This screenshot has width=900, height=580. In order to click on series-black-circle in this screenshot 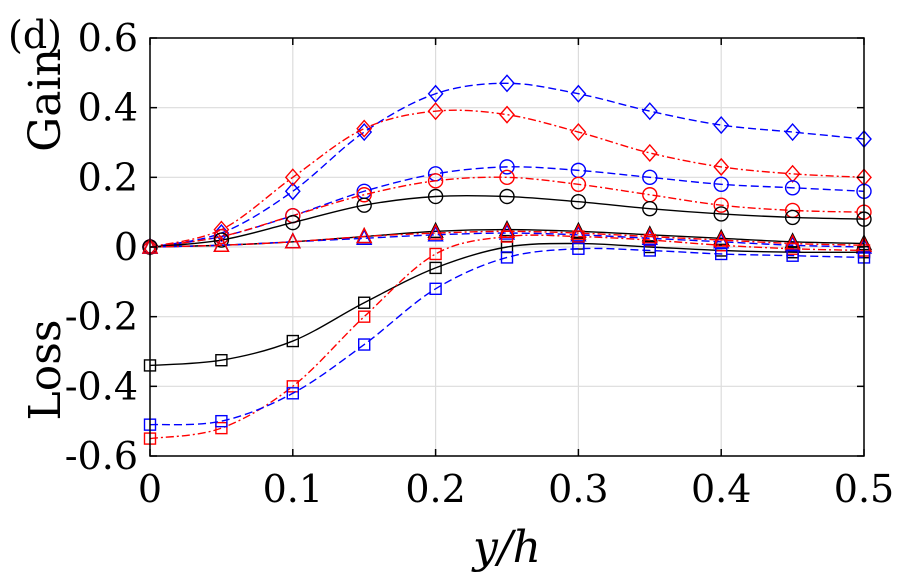, I will do `click(507, 221)`.